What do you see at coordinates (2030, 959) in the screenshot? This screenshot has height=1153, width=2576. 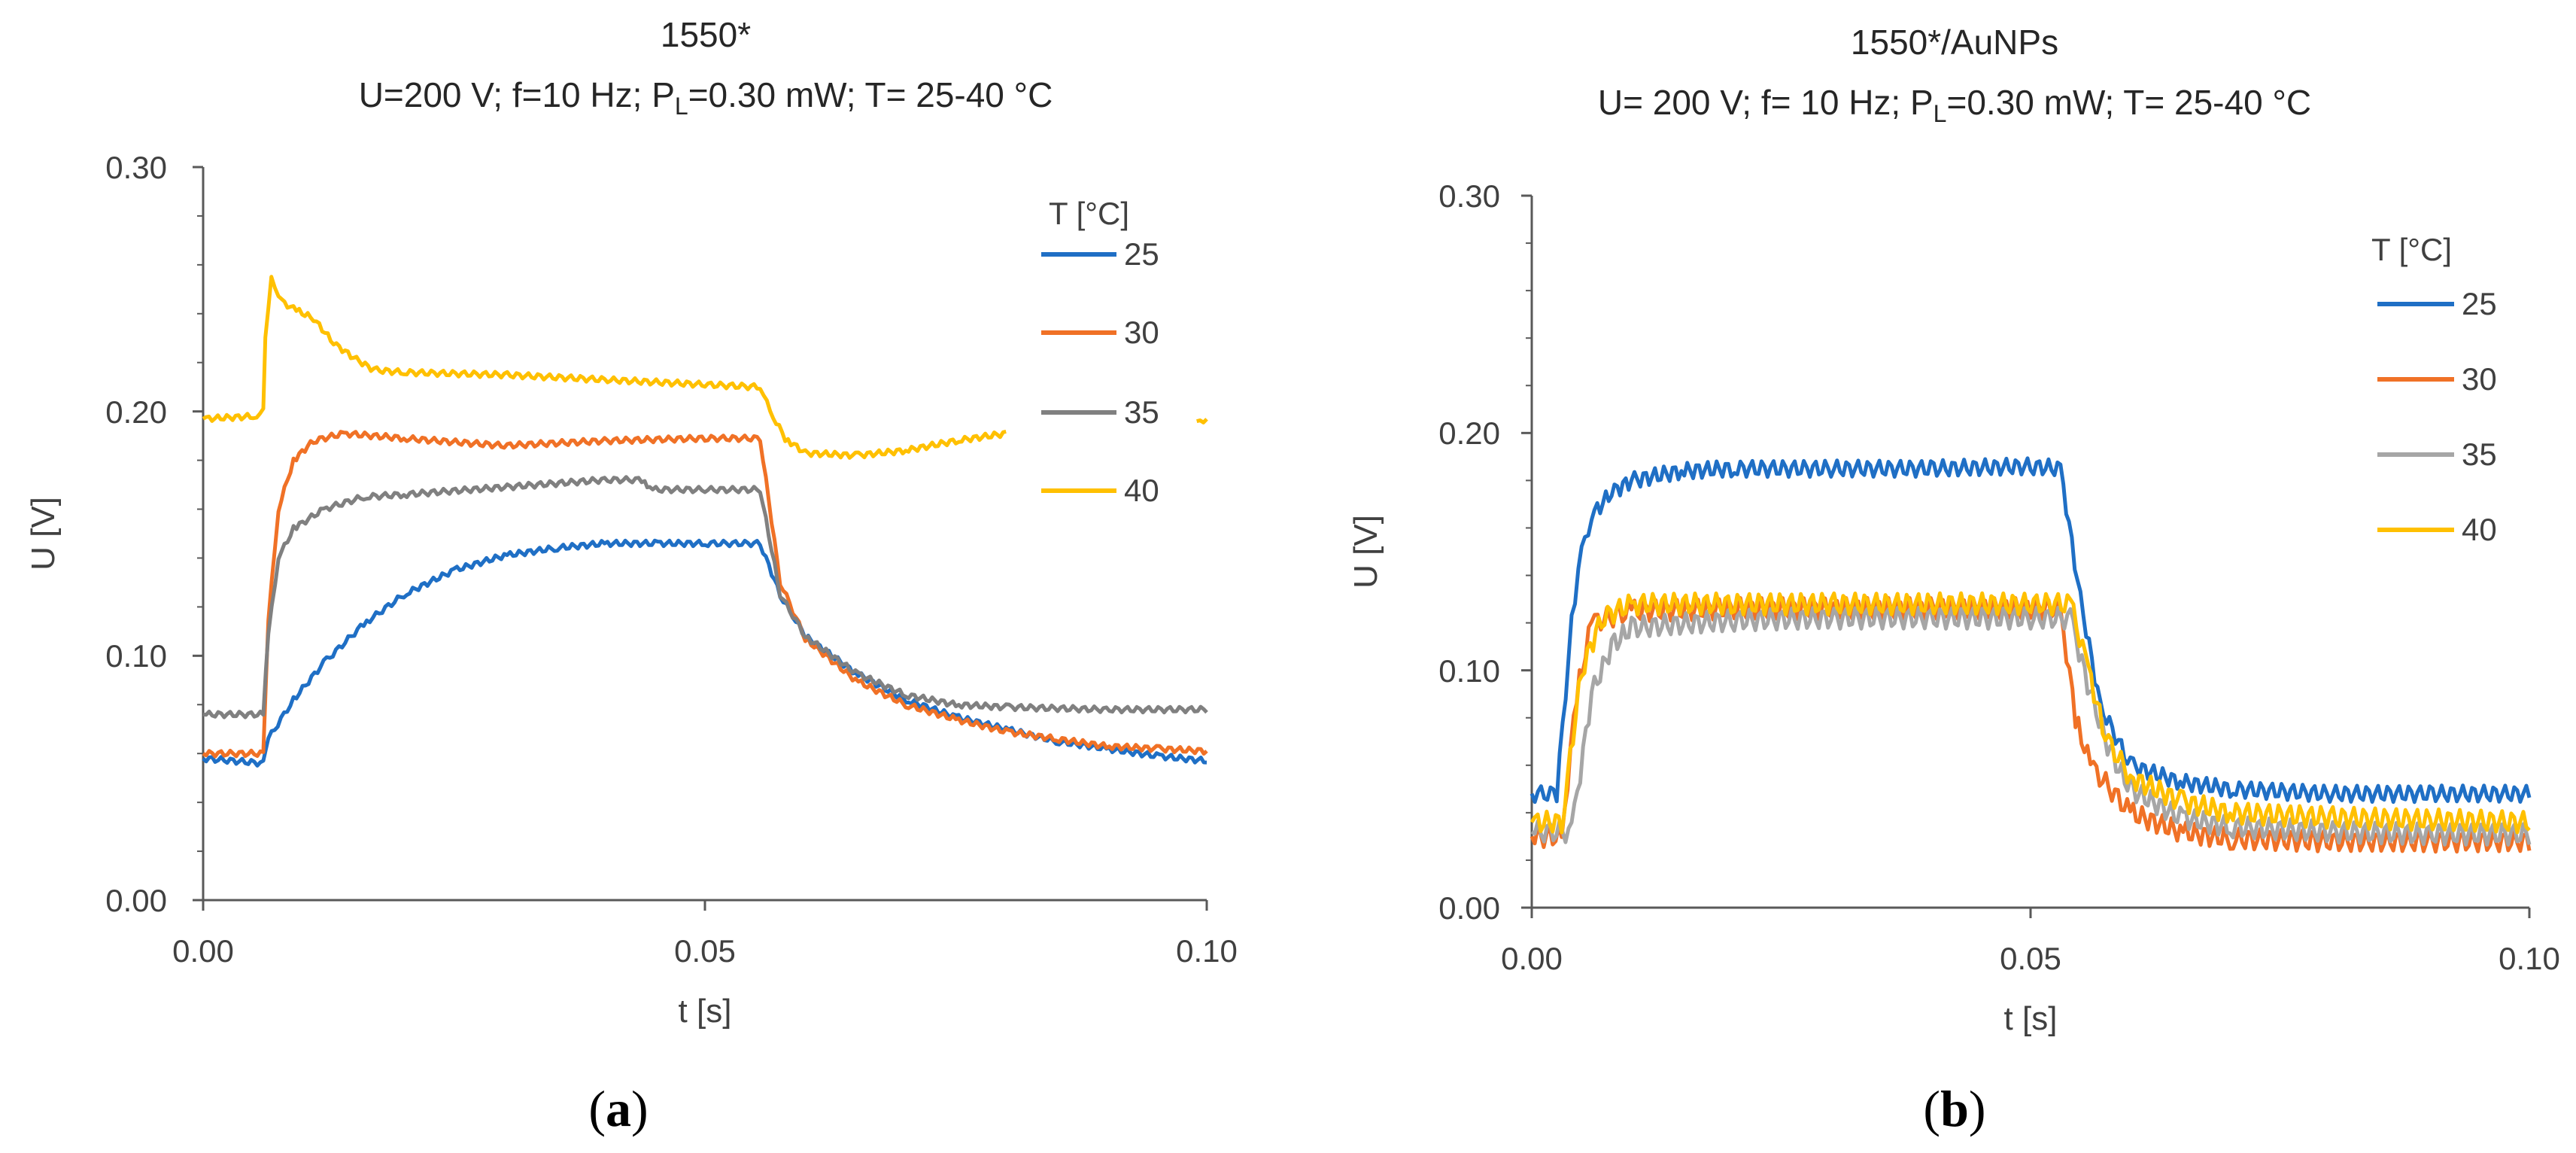 I see `chart-b-x-tick-label: 0.05` at bounding box center [2030, 959].